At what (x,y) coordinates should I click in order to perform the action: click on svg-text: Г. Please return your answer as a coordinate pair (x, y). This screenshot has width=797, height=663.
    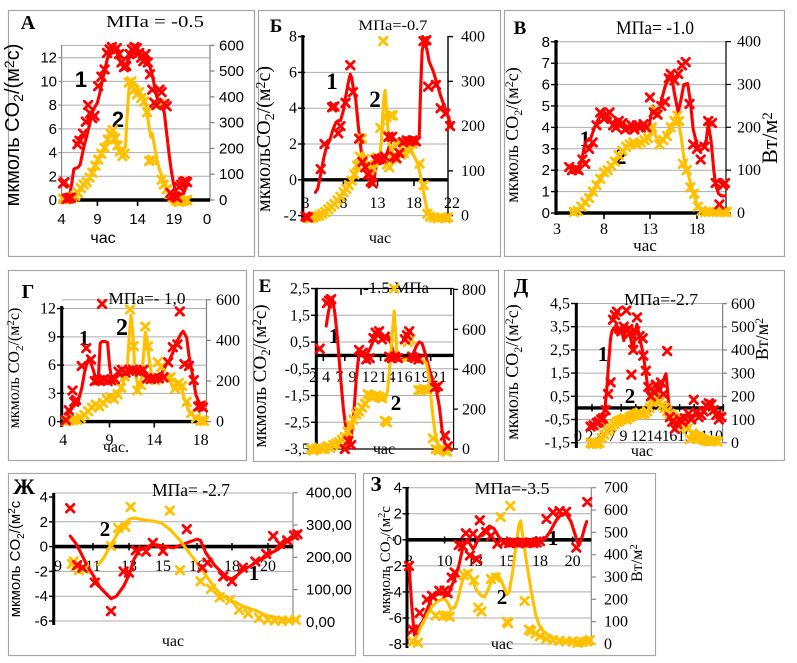
    Looking at the image, I should click on (28, 292).